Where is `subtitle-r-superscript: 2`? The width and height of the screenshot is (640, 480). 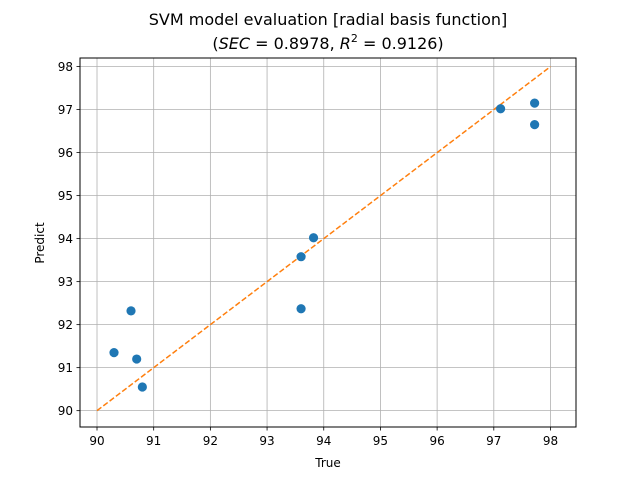
subtitle-r-superscript: 2 is located at coordinates (354, 38).